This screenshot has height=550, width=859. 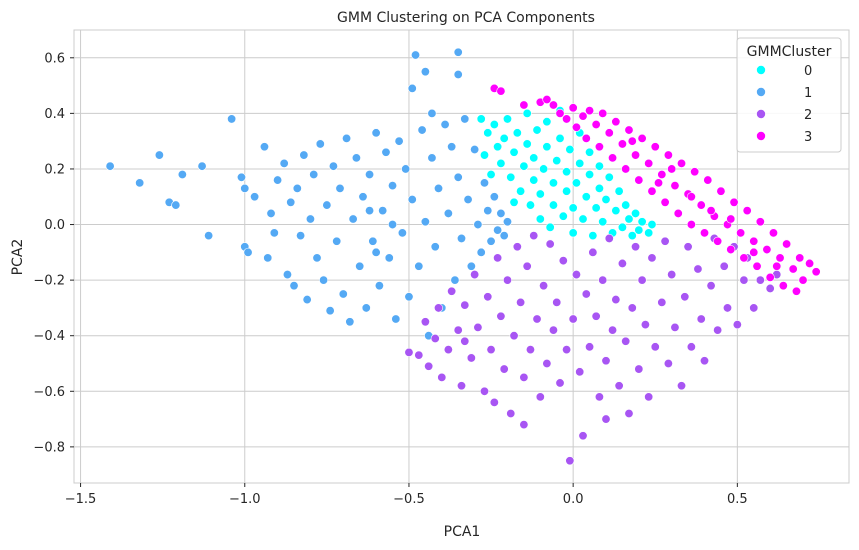 I want to click on y-axis-label: PCA2, so click(x=18, y=257).